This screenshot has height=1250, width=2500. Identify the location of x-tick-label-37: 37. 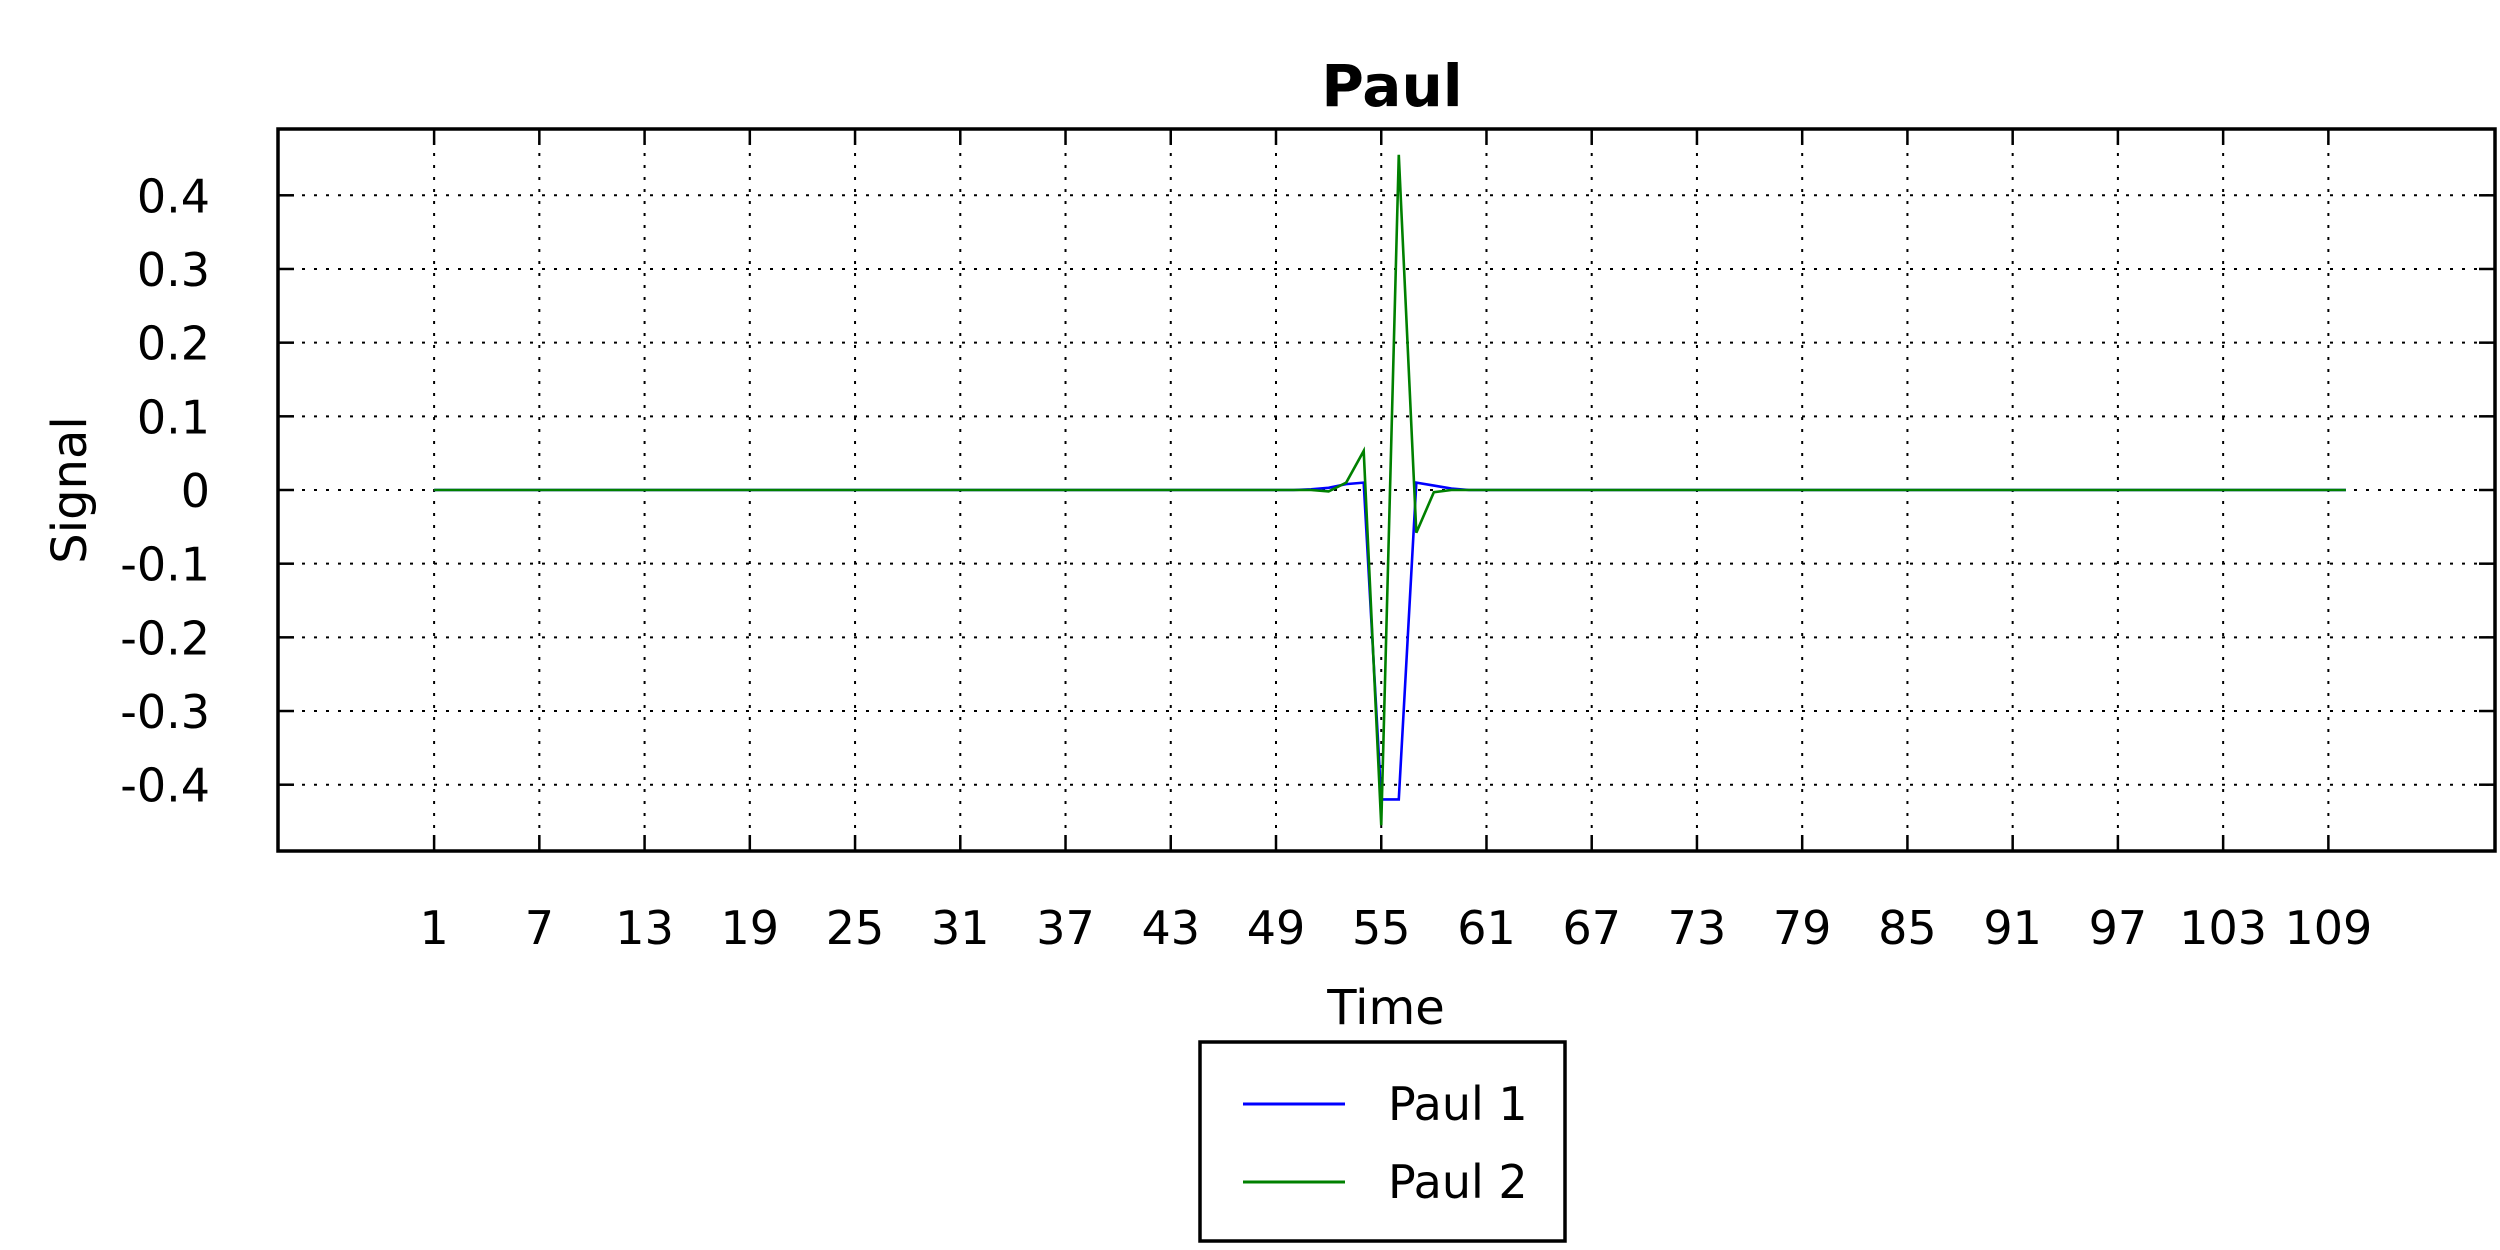
(1065, 928).